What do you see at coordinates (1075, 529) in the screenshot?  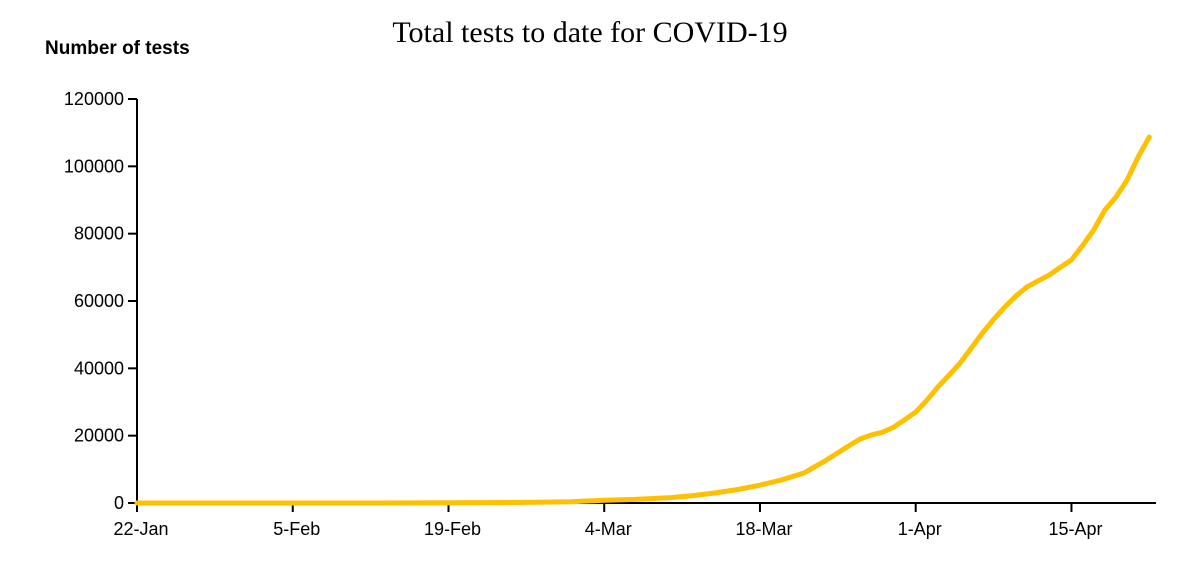 I see `x-tick-label: 15-Apr` at bounding box center [1075, 529].